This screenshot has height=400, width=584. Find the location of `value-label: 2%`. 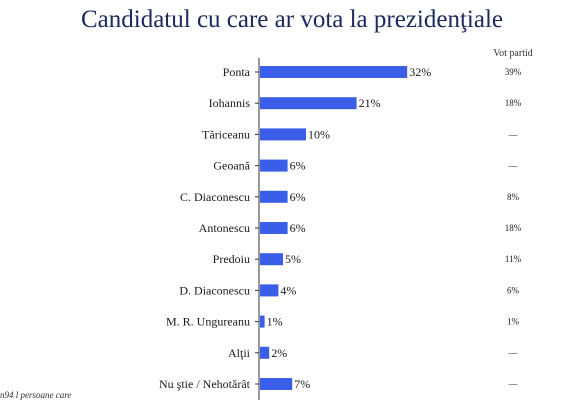

value-label: 2% is located at coordinates (279, 353).